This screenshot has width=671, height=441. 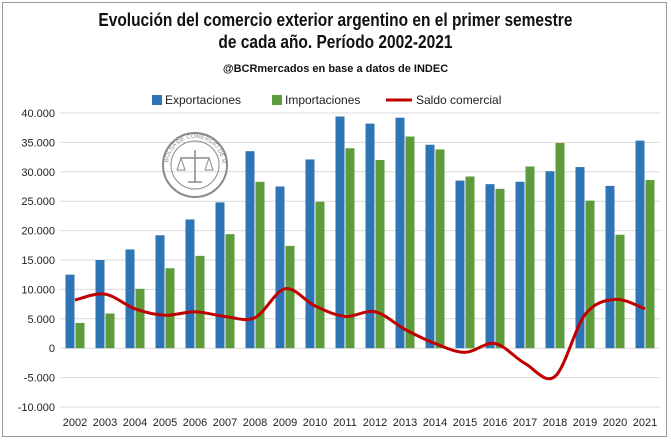 What do you see at coordinates (80, 335) in the screenshot?
I see `import-bar-2002` at bounding box center [80, 335].